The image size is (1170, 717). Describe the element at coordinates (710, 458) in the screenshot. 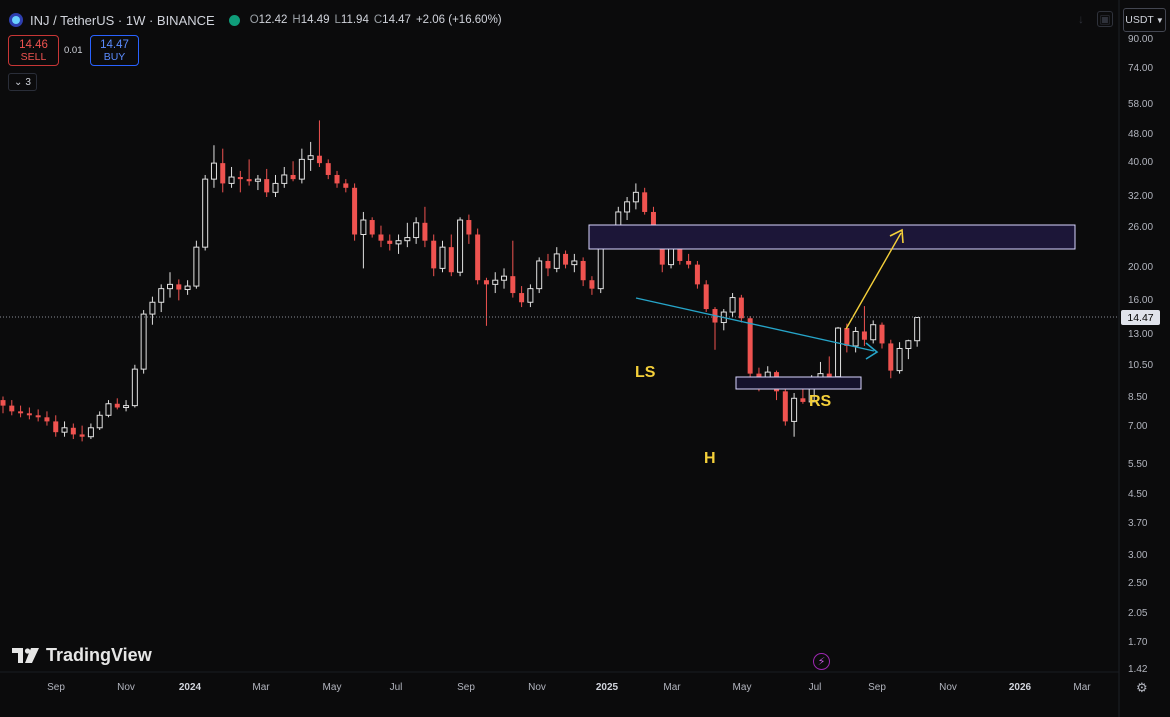

I see `head-label: H` at that location.